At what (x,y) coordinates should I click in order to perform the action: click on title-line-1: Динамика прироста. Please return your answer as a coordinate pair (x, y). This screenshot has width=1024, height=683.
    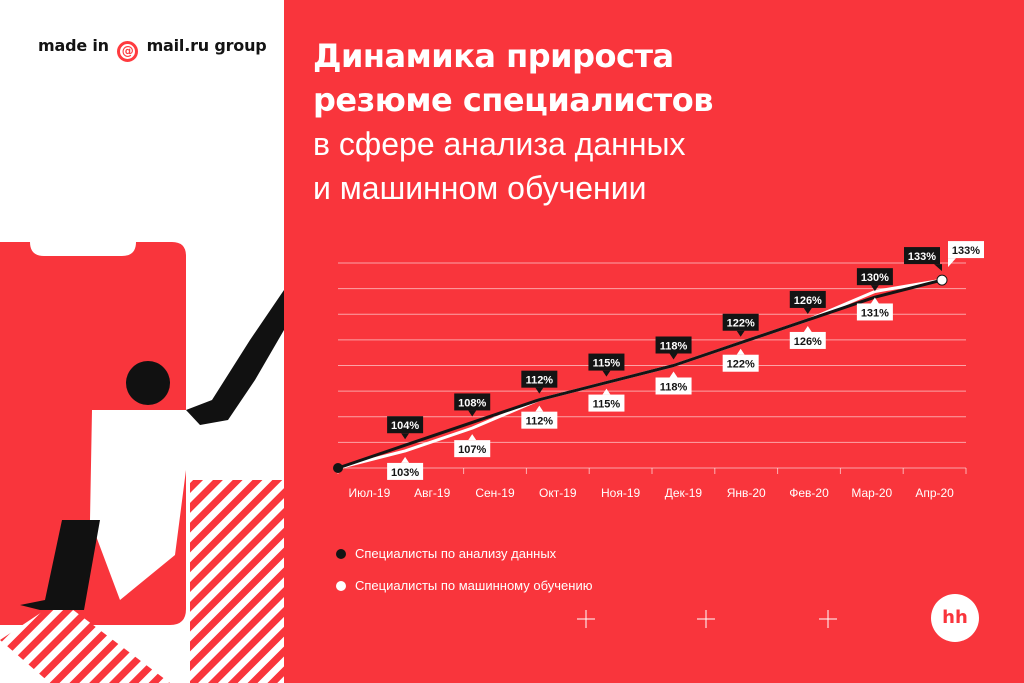
    Looking at the image, I should click on (493, 56).